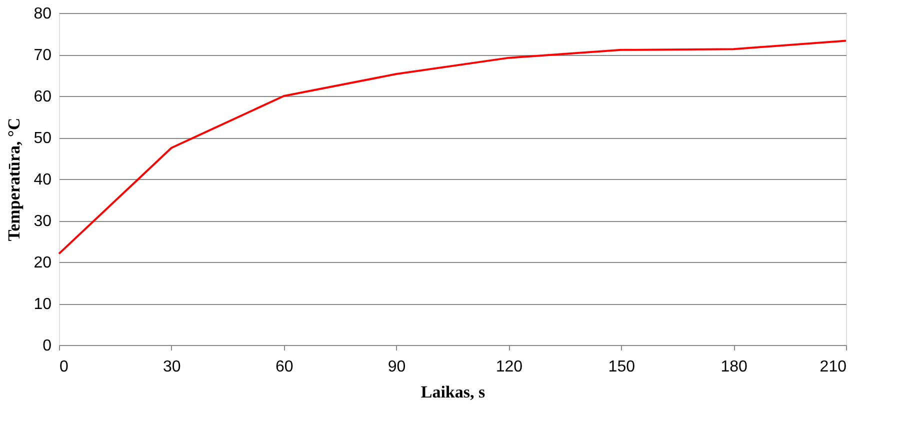  What do you see at coordinates (622, 367) in the screenshot?
I see `x-tick-label: 150` at bounding box center [622, 367].